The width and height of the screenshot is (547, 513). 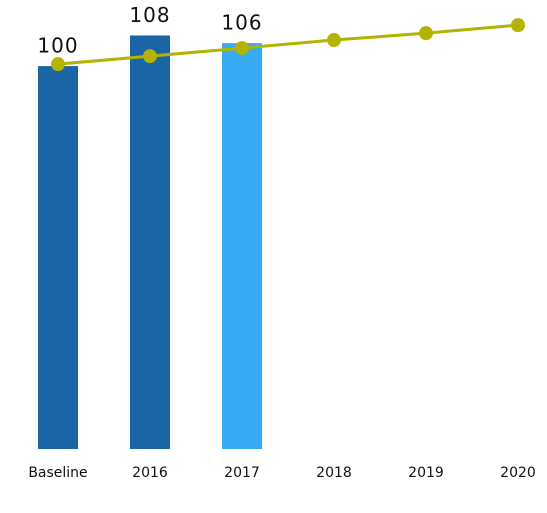 What do you see at coordinates (149, 15) in the screenshot?
I see `data-label: 108` at bounding box center [149, 15].